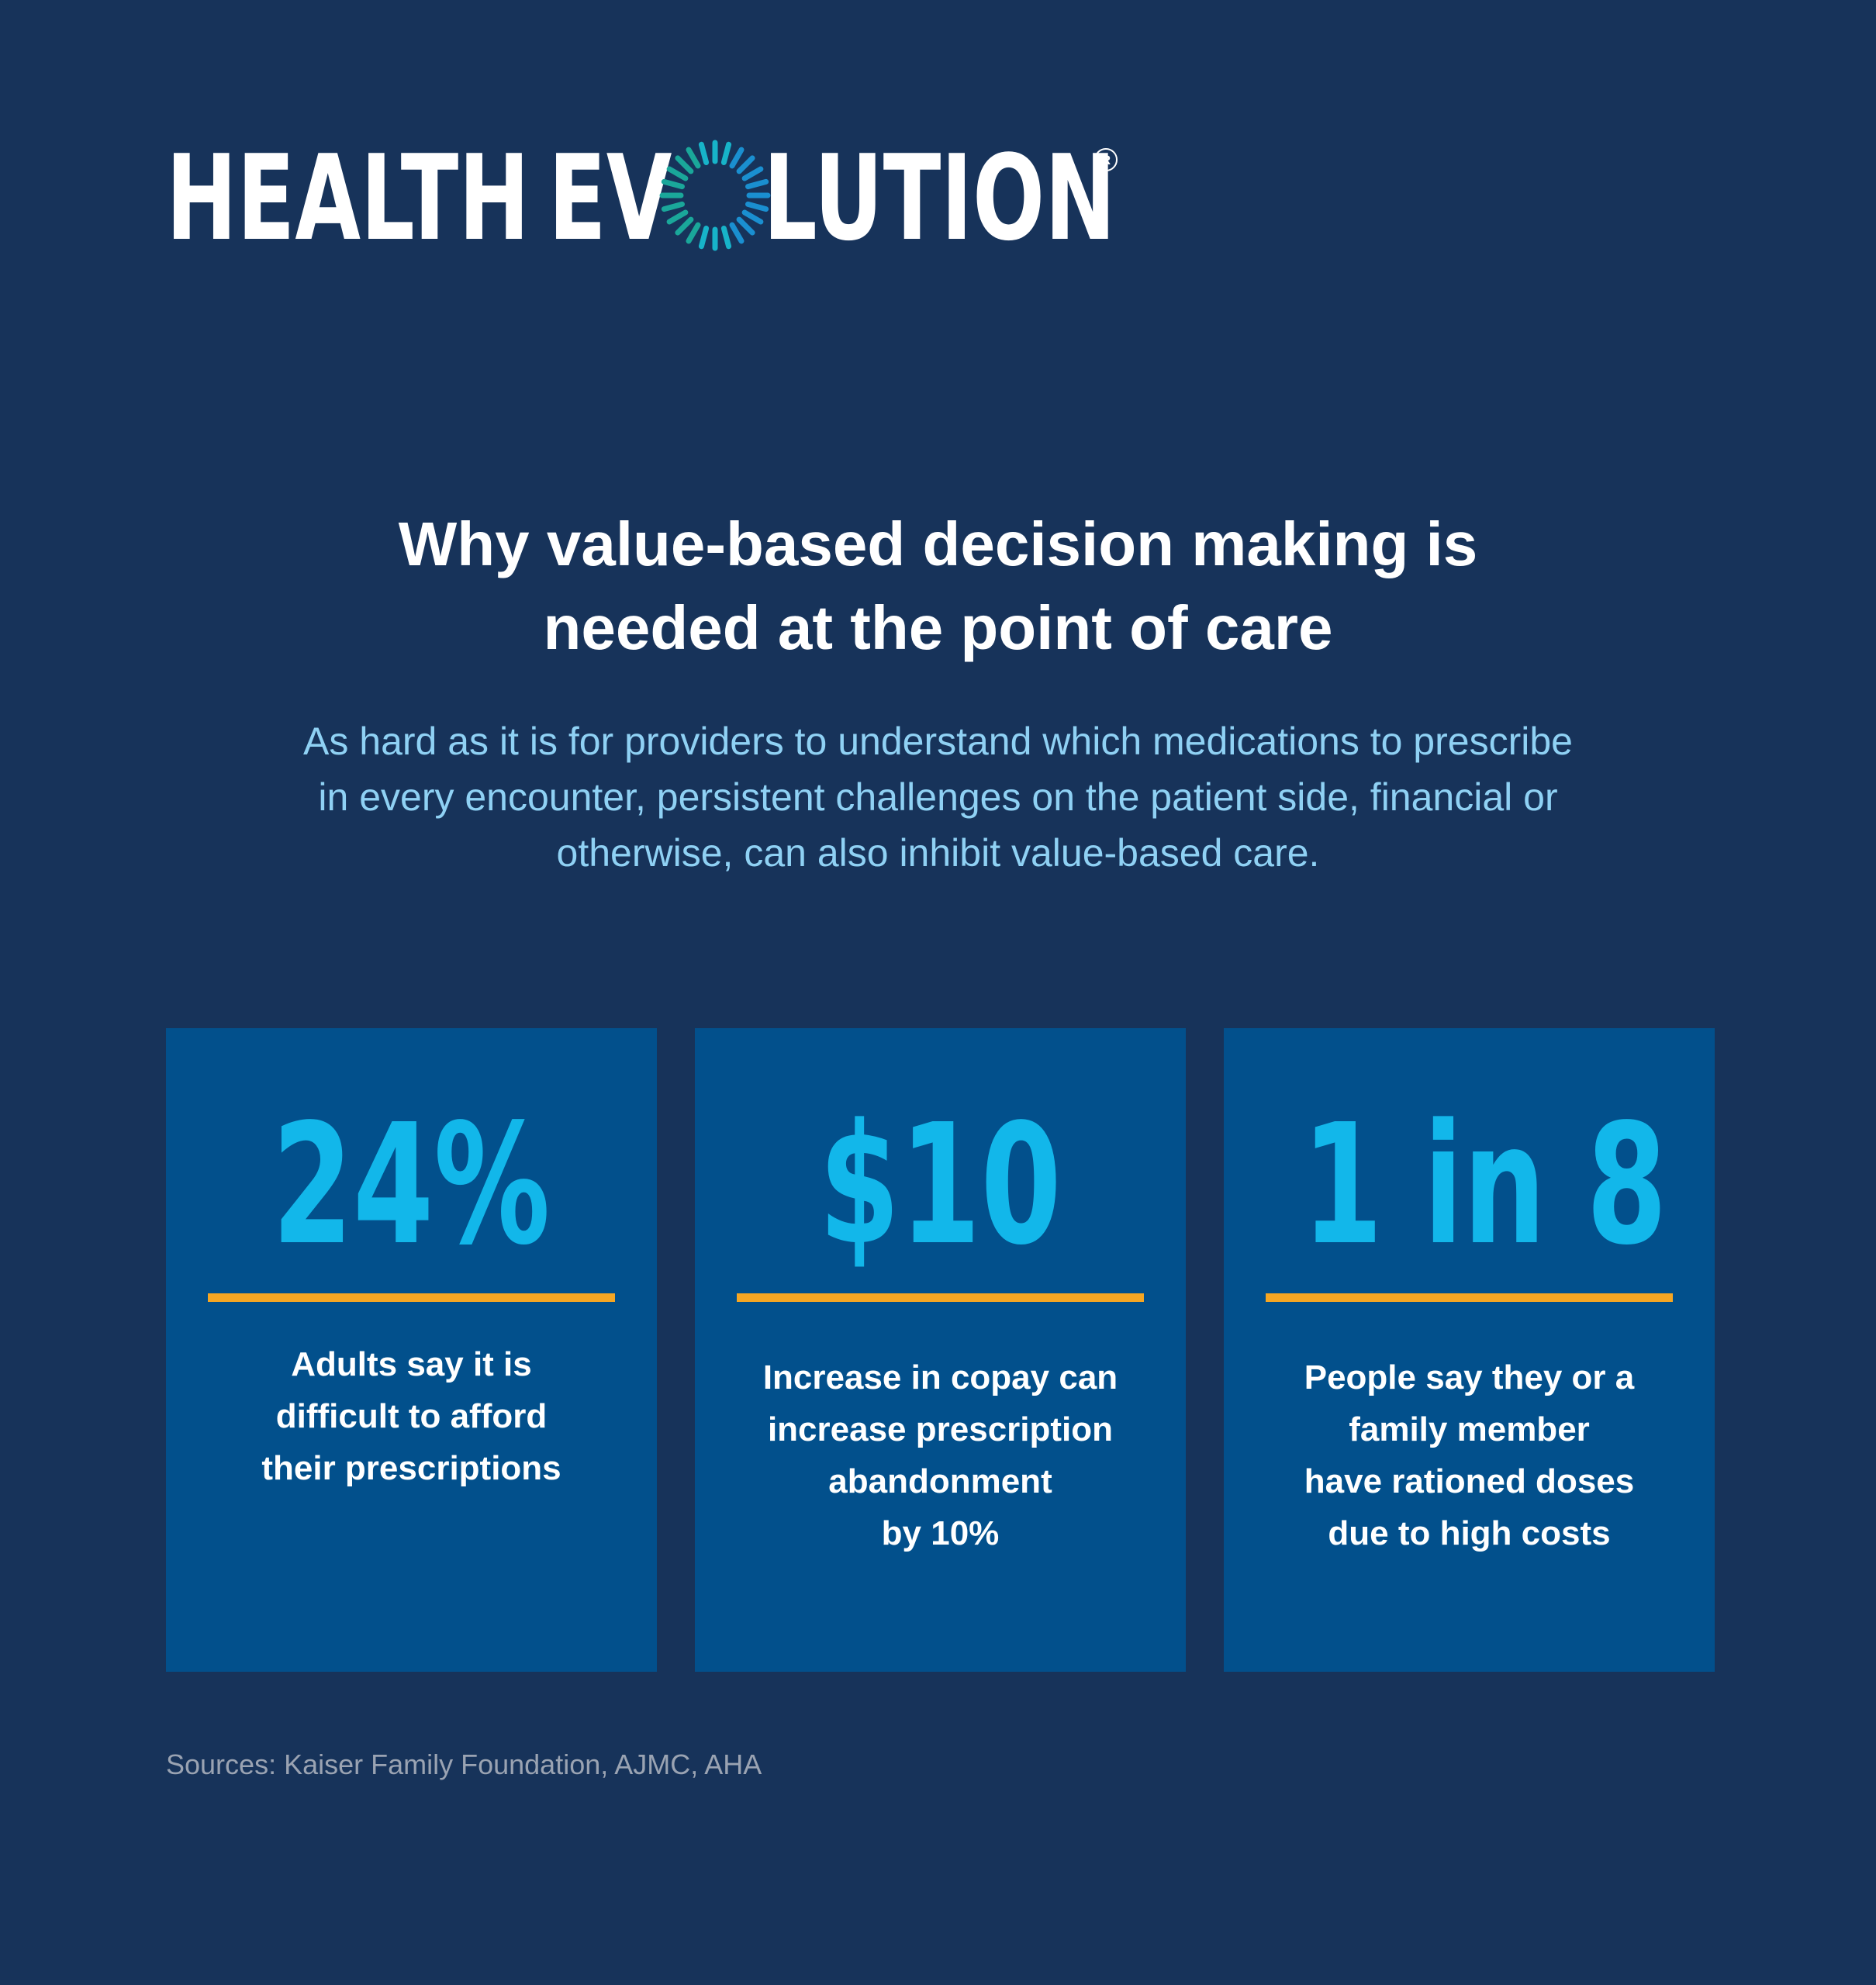 Image resolution: width=1876 pixels, height=1985 pixels. Describe the element at coordinates (1469, 1429) in the screenshot. I see `description-line: family member` at that location.